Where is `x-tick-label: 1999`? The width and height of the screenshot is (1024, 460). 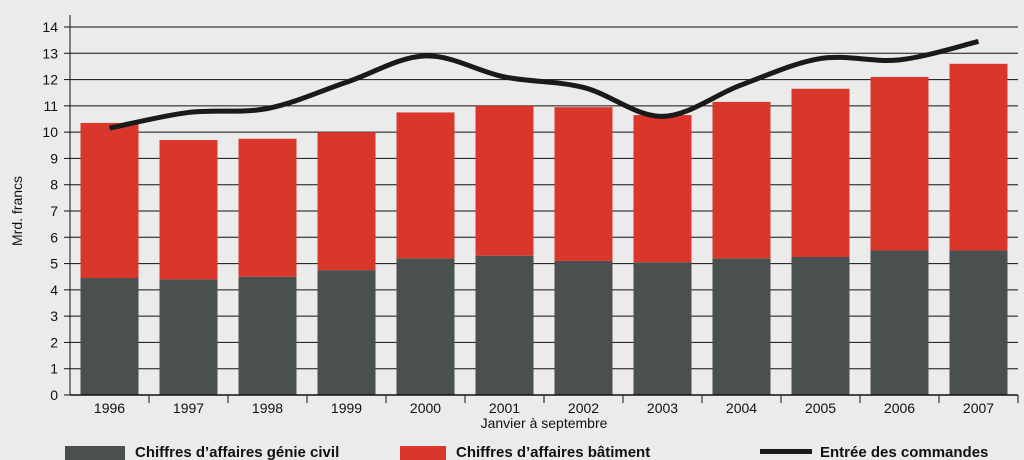 x-tick-label: 1999 is located at coordinates (346, 408).